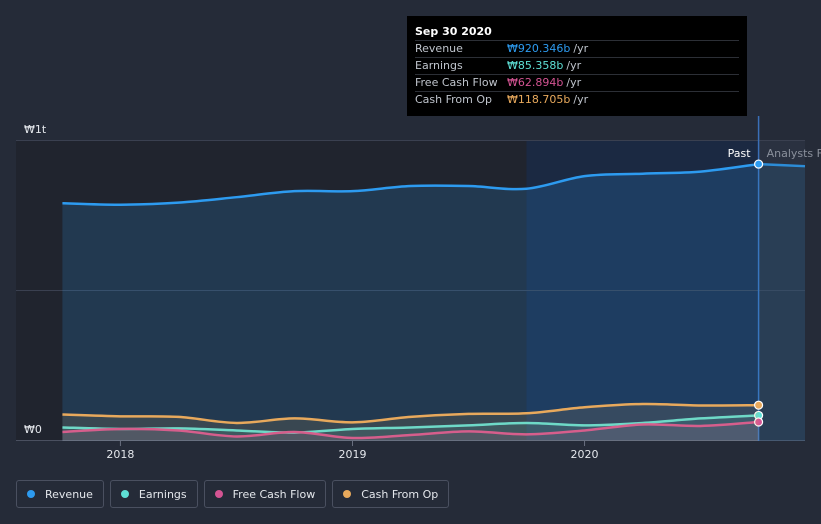 The width and height of the screenshot is (821, 524). What do you see at coordinates (454, 99) in the screenshot?
I see `tooltip-row-label: Cash From Op` at bounding box center [454, 99].